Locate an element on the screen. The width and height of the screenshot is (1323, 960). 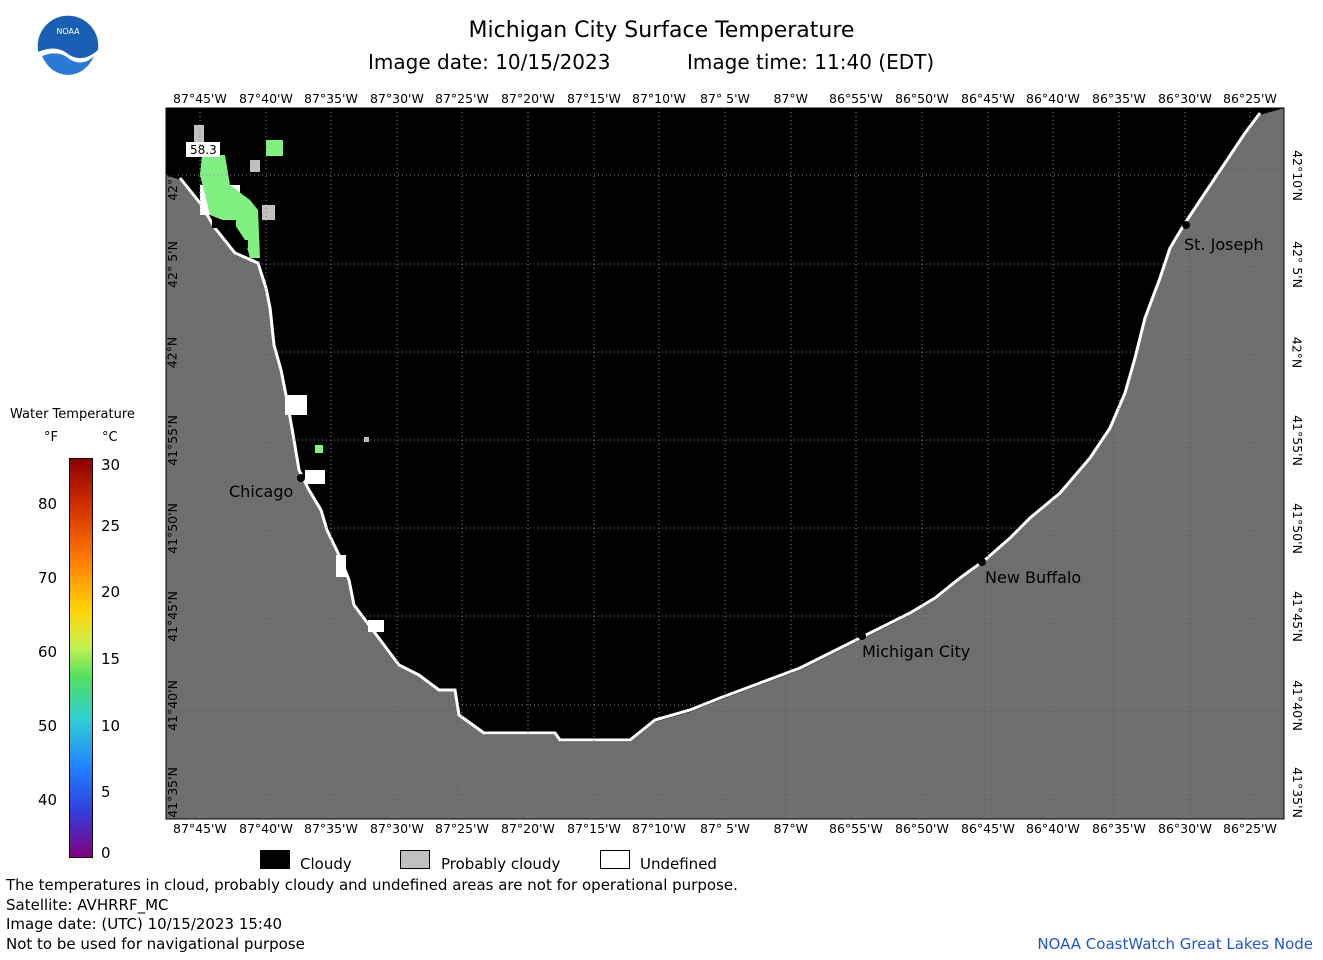
michigan-city-marker is located at coordinates (862, 636).